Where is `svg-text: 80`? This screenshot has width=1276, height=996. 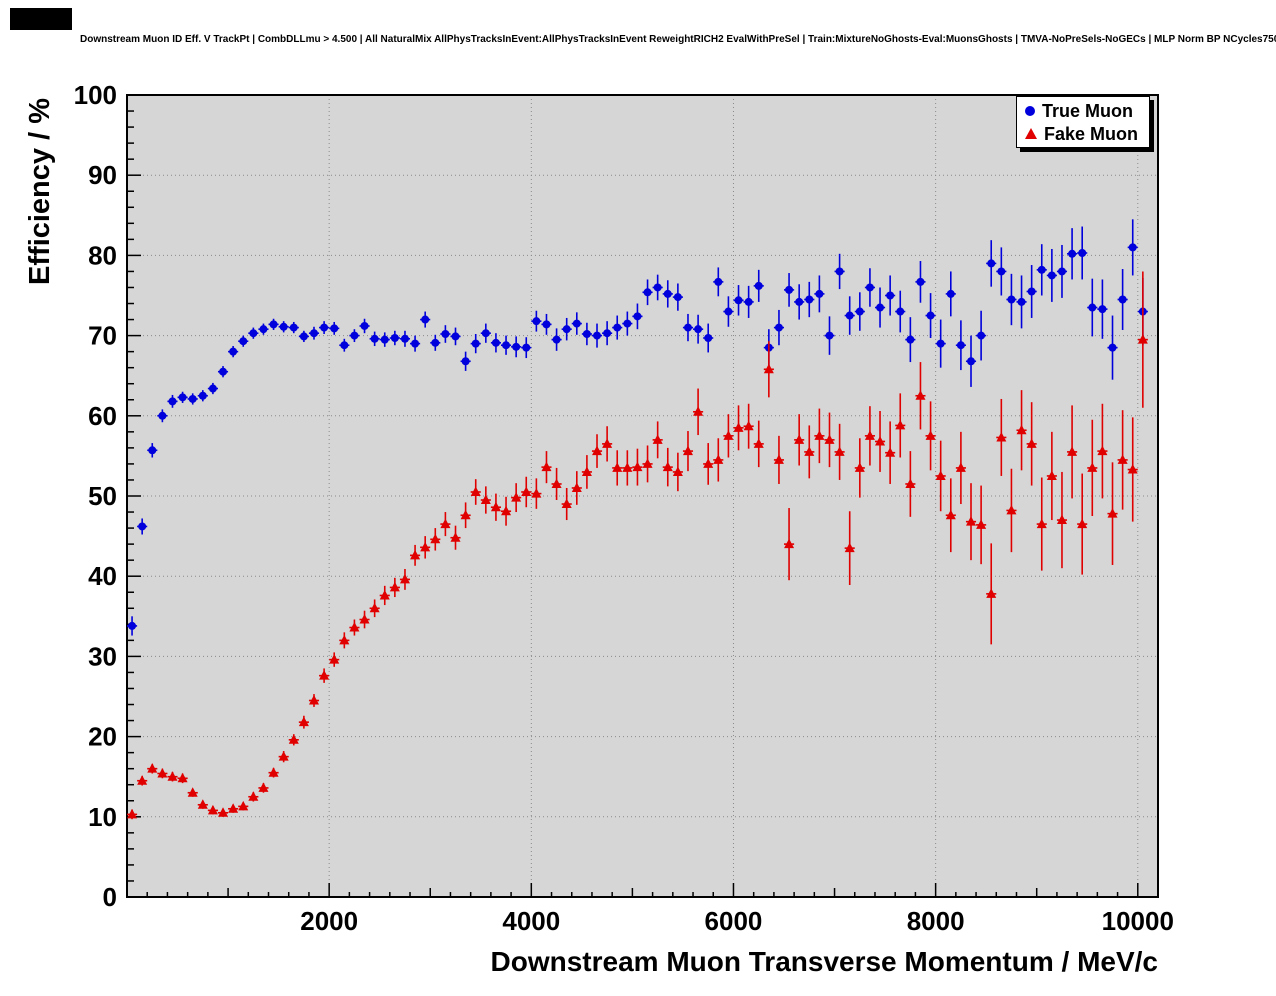
svg-text: 80 is located at coordinates (102, 255).